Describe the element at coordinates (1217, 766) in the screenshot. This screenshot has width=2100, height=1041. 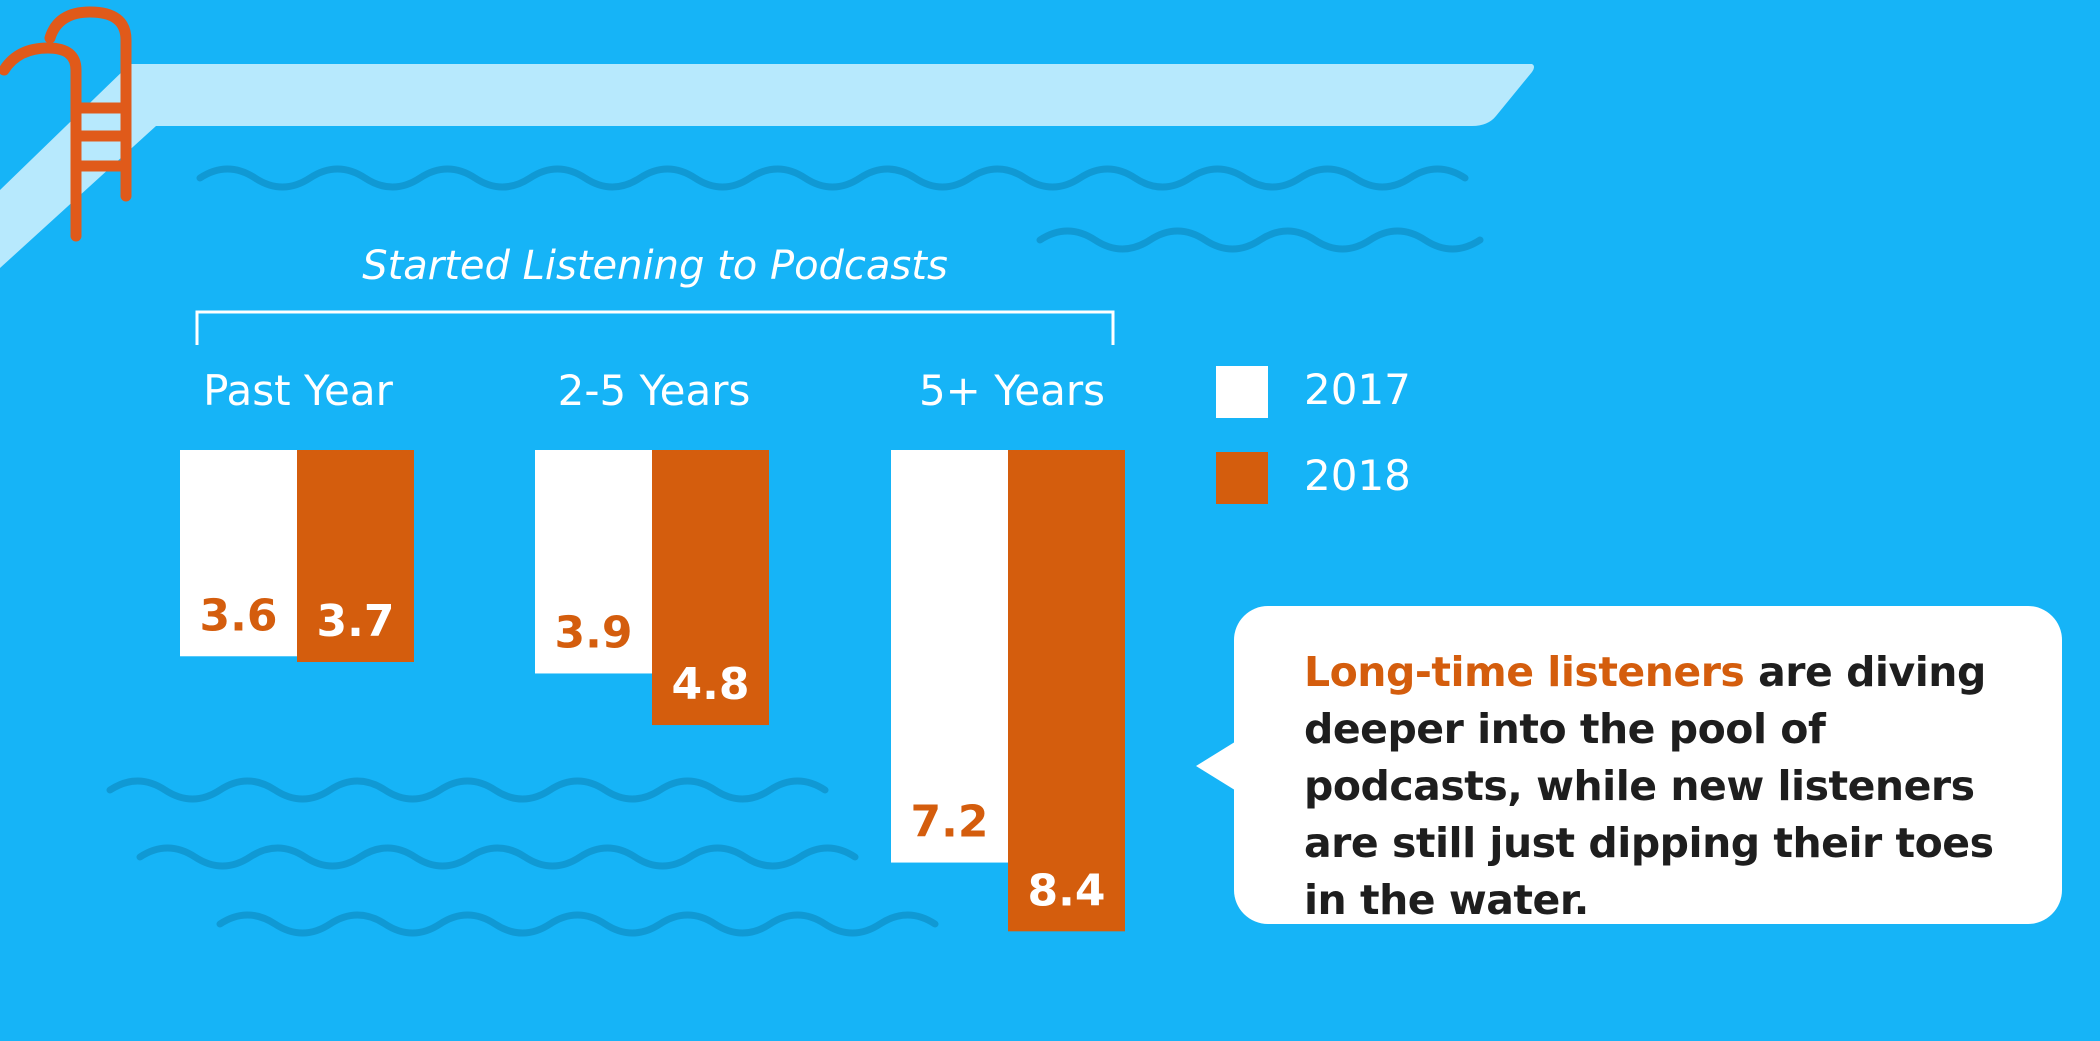
I see `callout-tail` at that location.